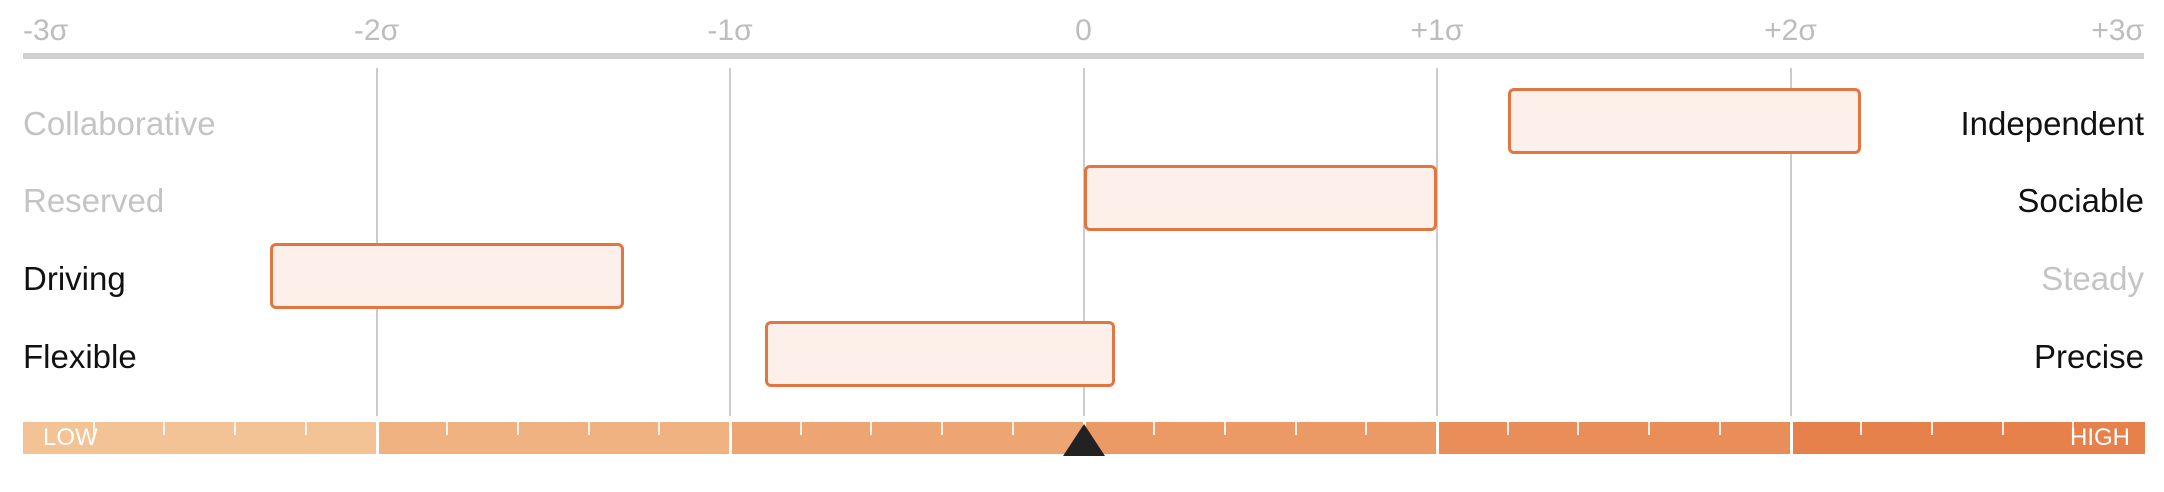 Image resolution: width=2164 pixels, height=492 pixels. I want to click on tick-label: -1σ, so click(730, 30).